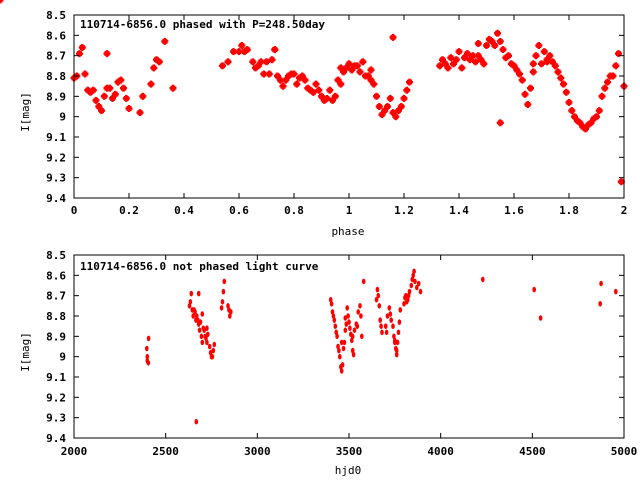 The height and width of the screenshot is (480, 640). I want to click on not-phased-plot-y-tick-label: 9, so click(62, 357).